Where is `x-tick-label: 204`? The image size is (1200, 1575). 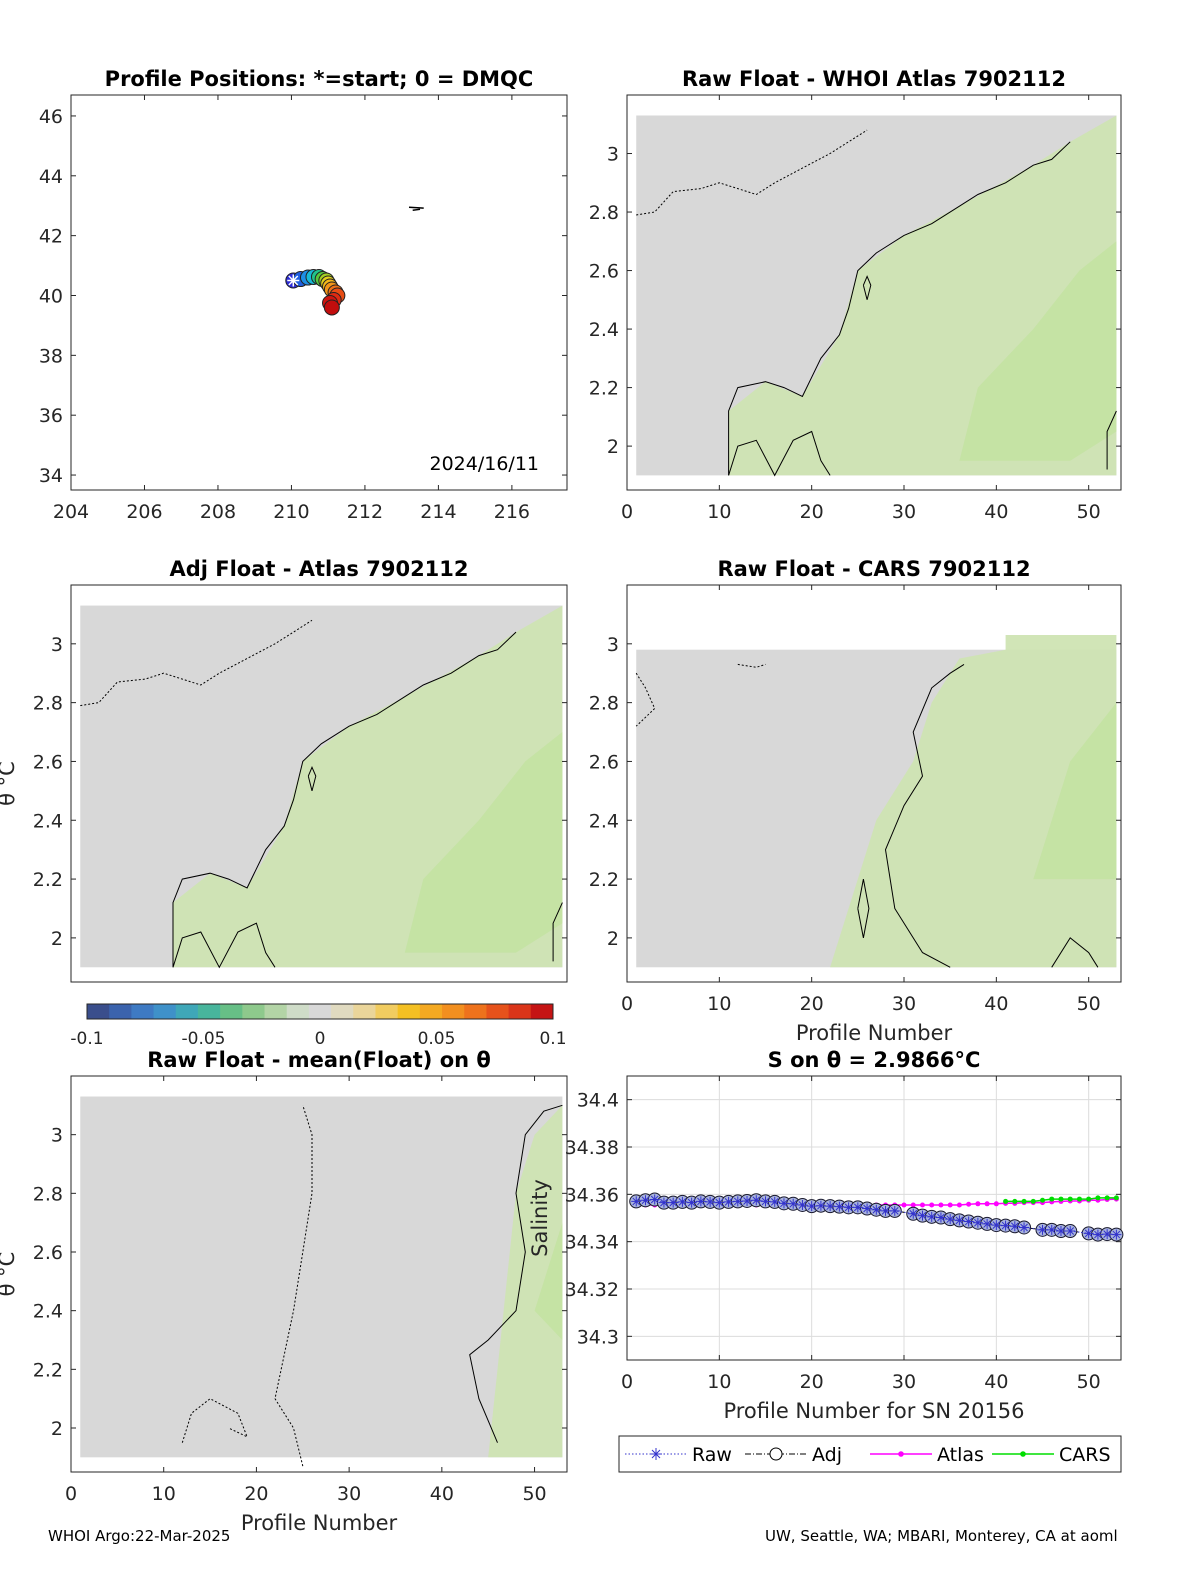 x-tick-label: 204 is located at coordinates (71, 512).